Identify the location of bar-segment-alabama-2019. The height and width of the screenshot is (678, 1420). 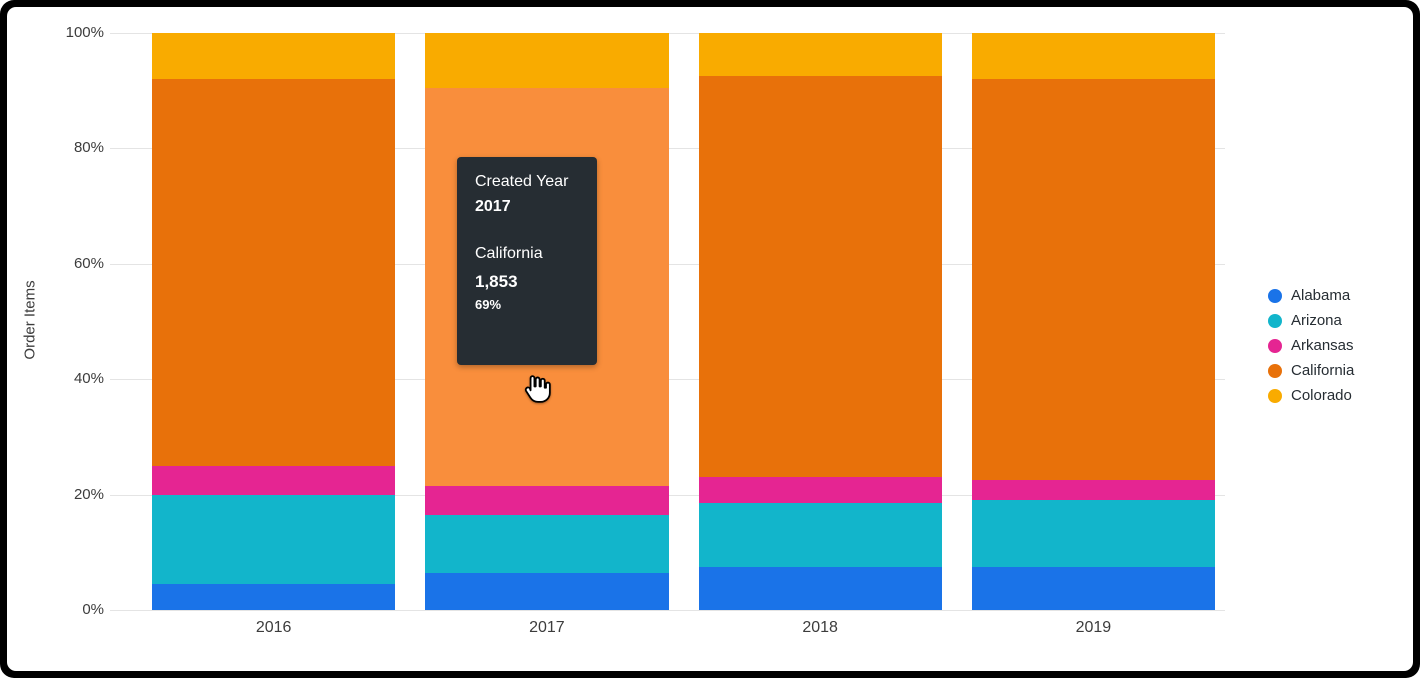
(1093, 588).